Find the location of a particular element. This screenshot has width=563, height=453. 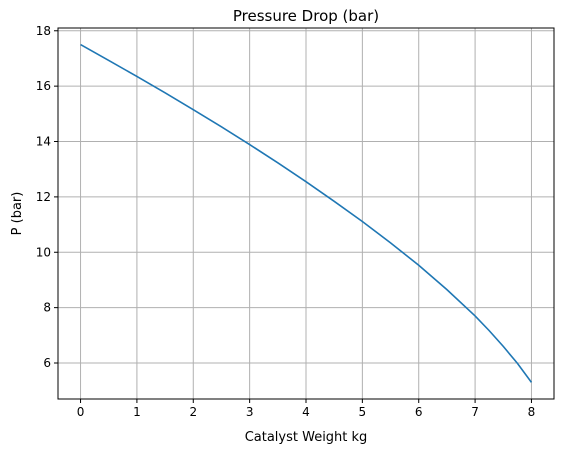

x-tick-label: 7 is located at coordinates (475, 412).